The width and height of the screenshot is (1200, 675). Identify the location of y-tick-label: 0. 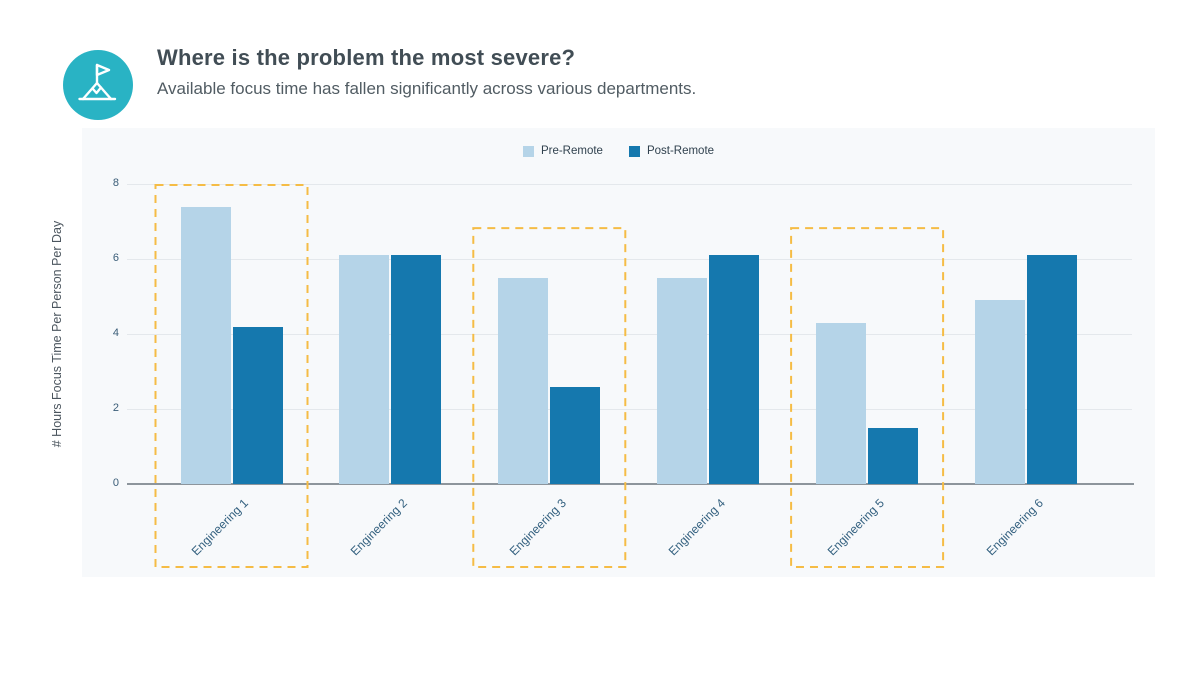
(115, 483).